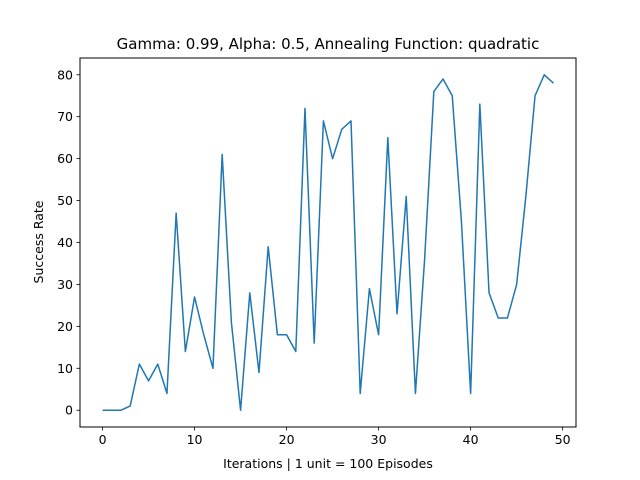 The width and height of the screenshot is (640, 480). What do you see at coordinates (563, 439) in the screenshot?
I see `x-tick-label: 50` at bounding box center [563, 439].